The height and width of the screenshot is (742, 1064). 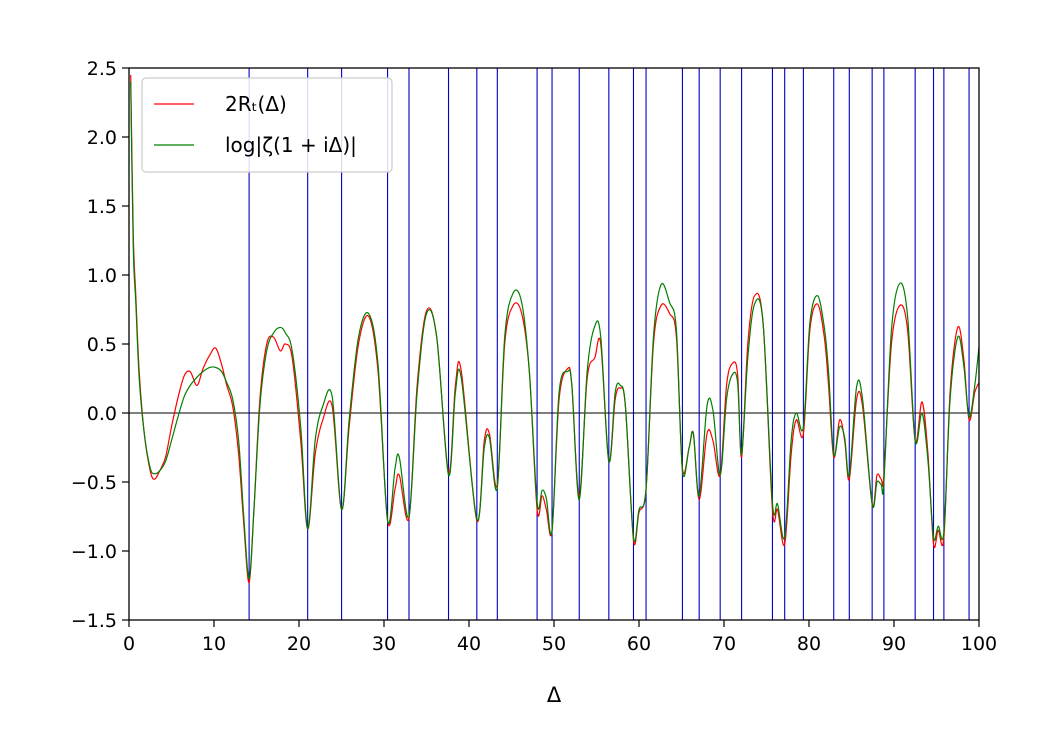 I want to click on legend-label-0: 2Rₜ(Δ), so click(x=256, y=104).